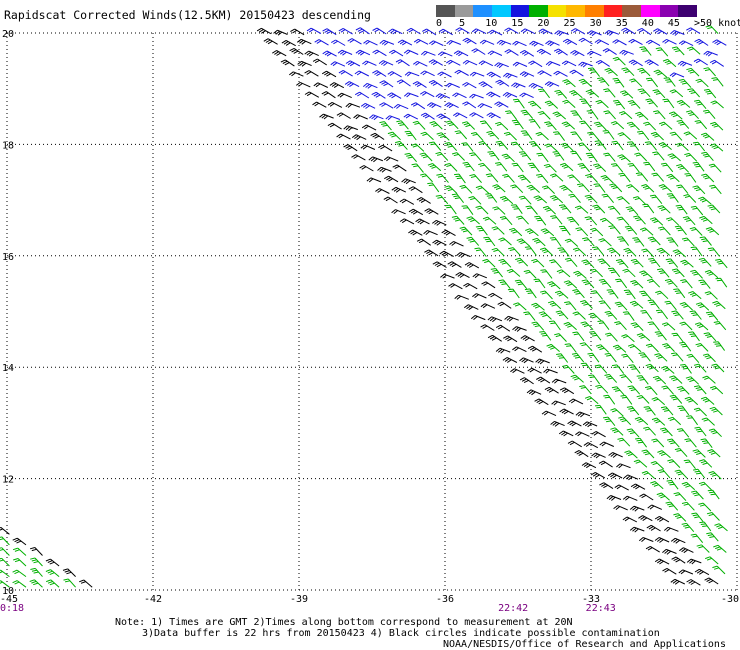 This screenshot has width=740, height=650. Describe the element at coordinates (299, 599) in the screenshot. I see `lon-label: -39` at that location.